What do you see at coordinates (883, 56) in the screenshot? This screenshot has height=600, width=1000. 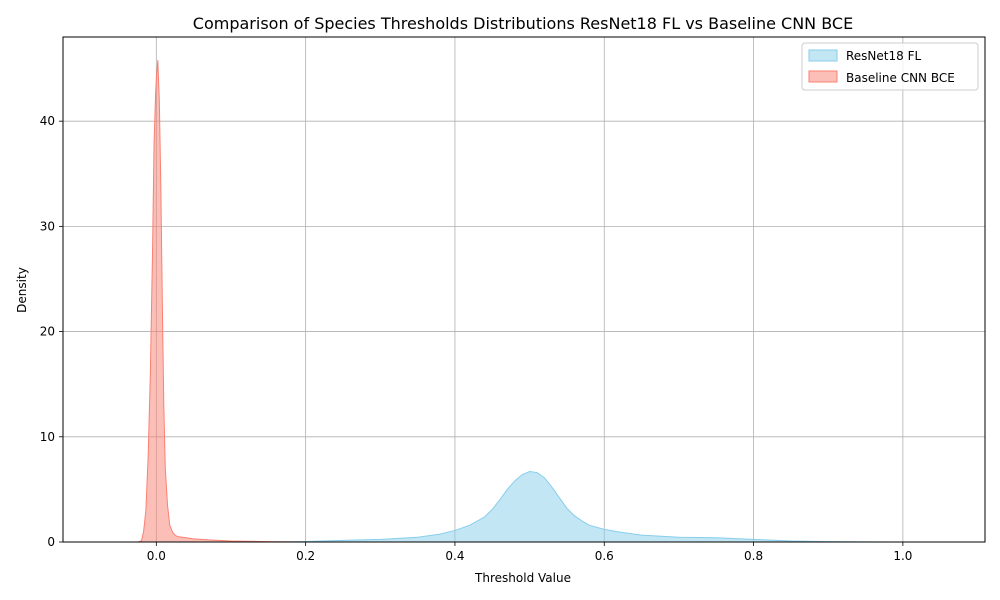 I see `legend-label-resnet18-fl: ResNet18 FL` at bounding box center [883, 56].